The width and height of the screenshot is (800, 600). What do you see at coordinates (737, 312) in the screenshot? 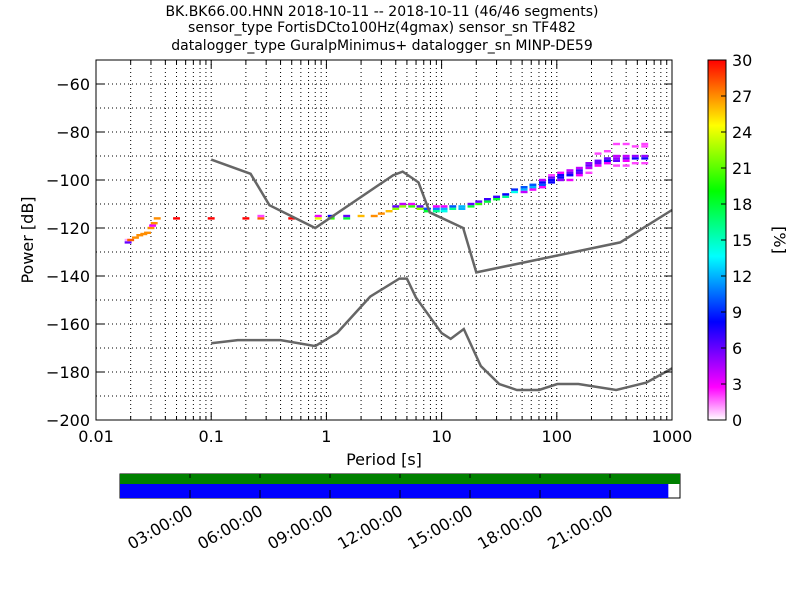
I see `colorbar-tick-label: 9` at bounding box center [737, 312].